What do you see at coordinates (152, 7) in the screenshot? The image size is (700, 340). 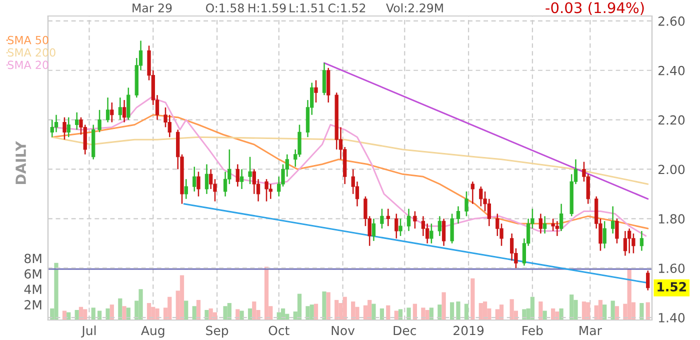 I see `text: Mar 29` at bounding box center [152, 7].